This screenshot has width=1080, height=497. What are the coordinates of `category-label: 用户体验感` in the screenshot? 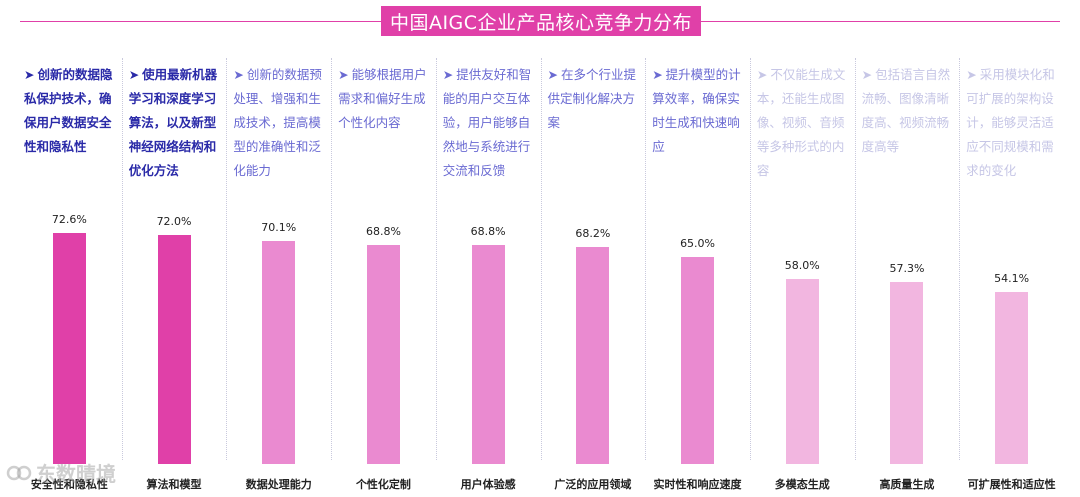 It's located at (488, 484).